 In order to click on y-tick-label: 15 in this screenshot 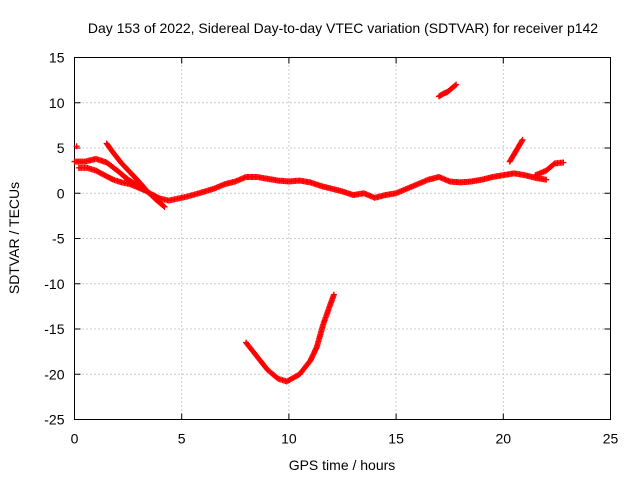, I will do `click(57, 58)`.